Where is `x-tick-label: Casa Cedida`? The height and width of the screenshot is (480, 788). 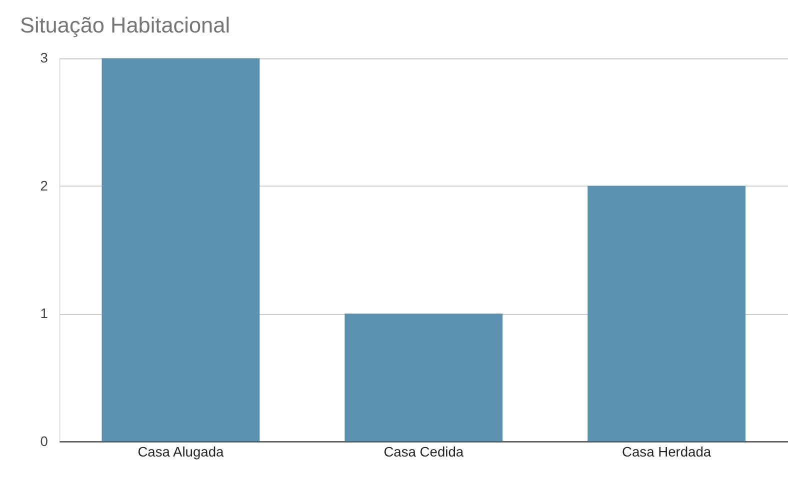 x-tick-label: Casa Cedida is located at coordinates (424, 452).